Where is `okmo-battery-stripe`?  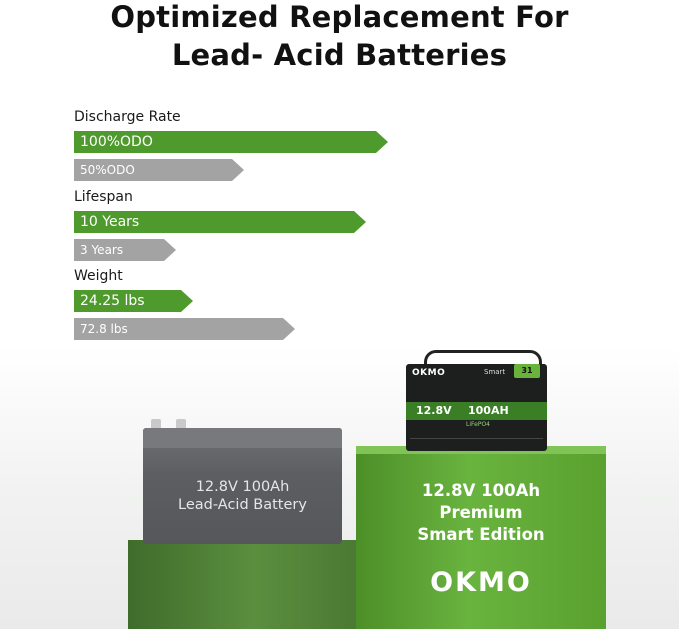 okmo-battery-stripe is located at coordinates (476, 411).